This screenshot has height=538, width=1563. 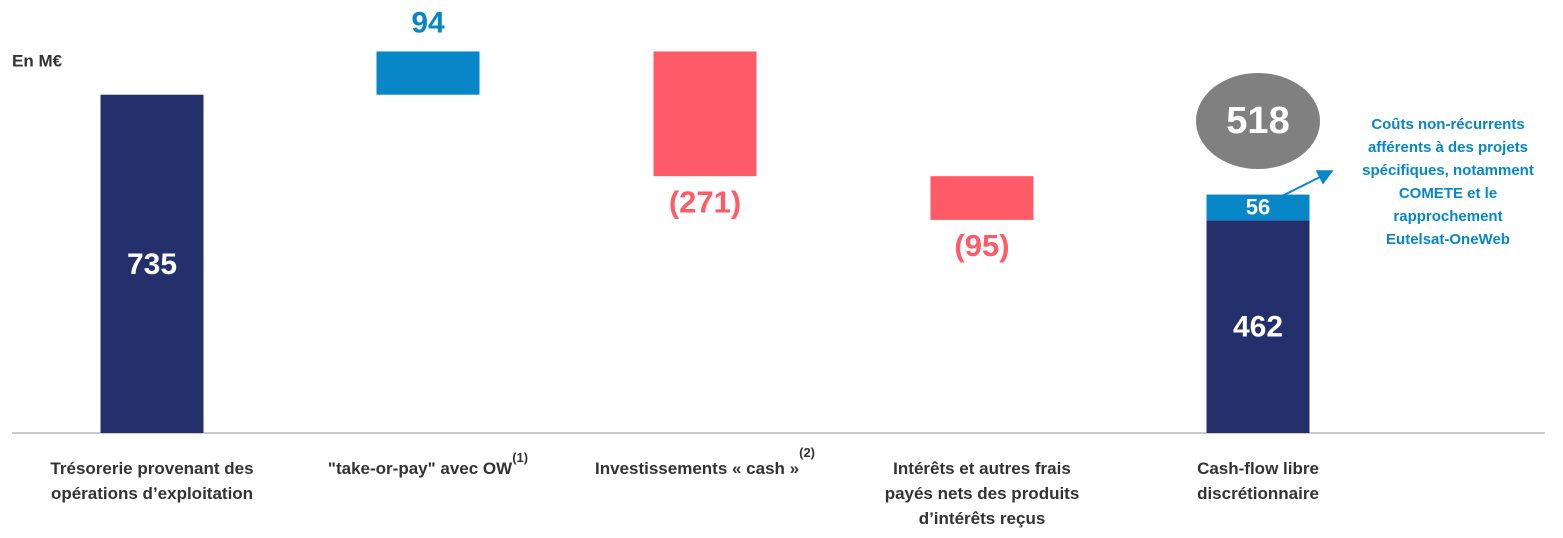 I want to click on x-tick-label: Investissements « cash »(2), so click(x=705, y=461).